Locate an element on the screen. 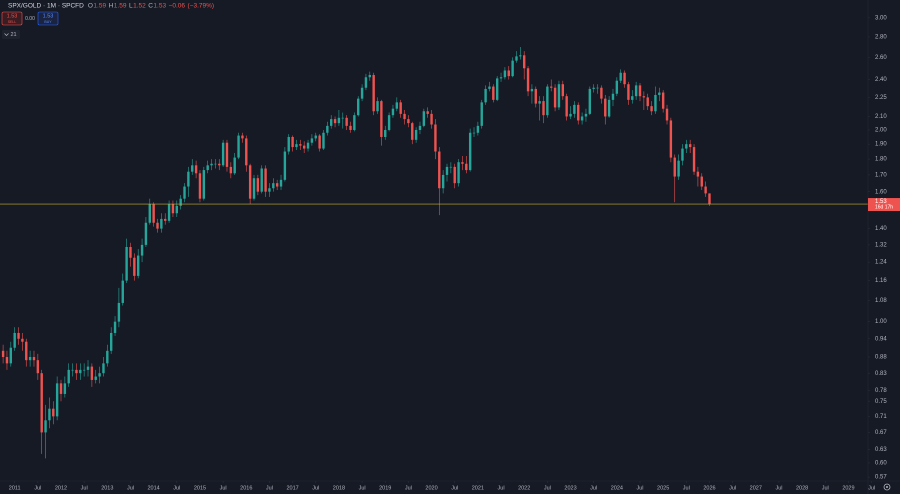 This screenshot has height=494, width=900. sell-price: 1.53 is located at coordinates (12, 16).